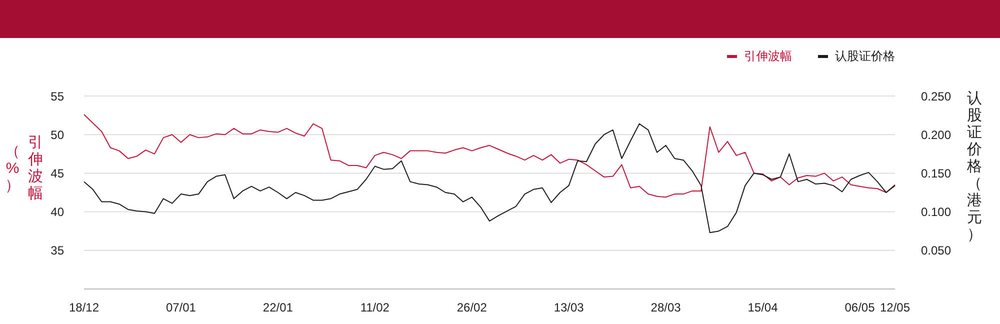 The image size is (1000, 324). Describe the element at coordinates (865, 56) in the screenshot. I see `legend-label: 认股证价格` at that location.